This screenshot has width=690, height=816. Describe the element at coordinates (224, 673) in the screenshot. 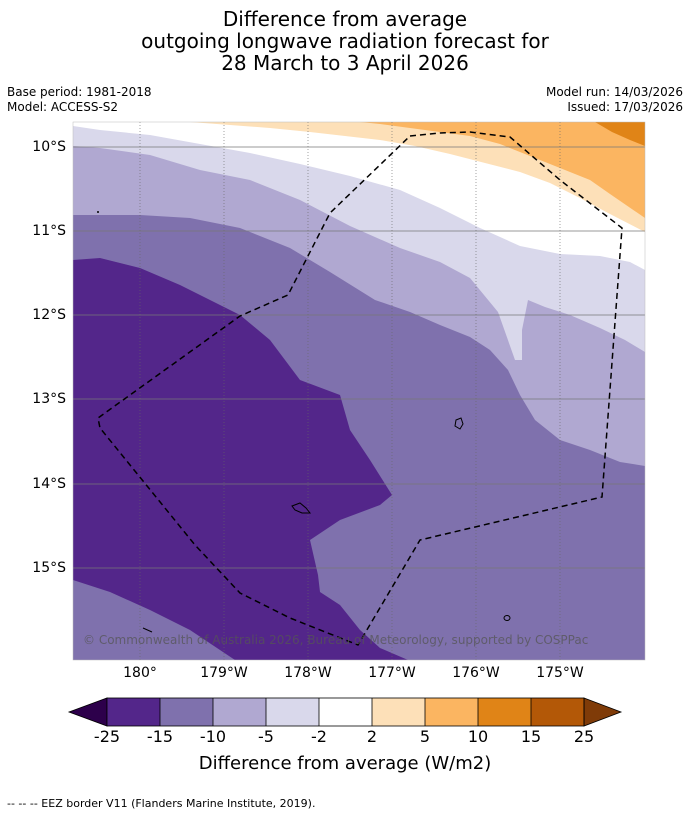

I see `lon-label: 179°W` at that location.